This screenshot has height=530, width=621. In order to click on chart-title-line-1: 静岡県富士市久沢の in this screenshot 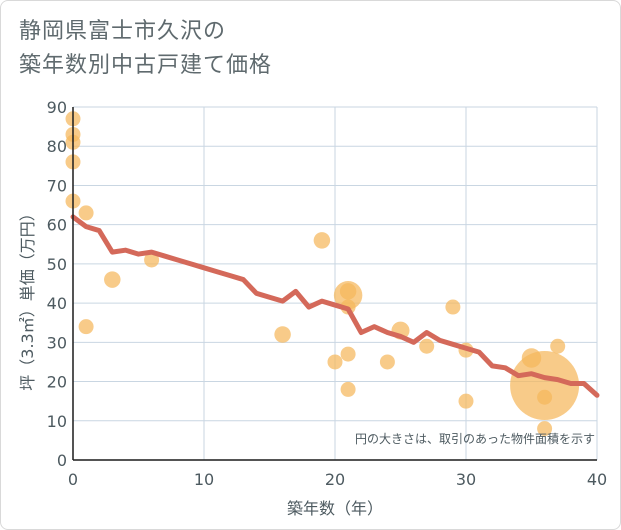, I will do `click(123, 31)`.